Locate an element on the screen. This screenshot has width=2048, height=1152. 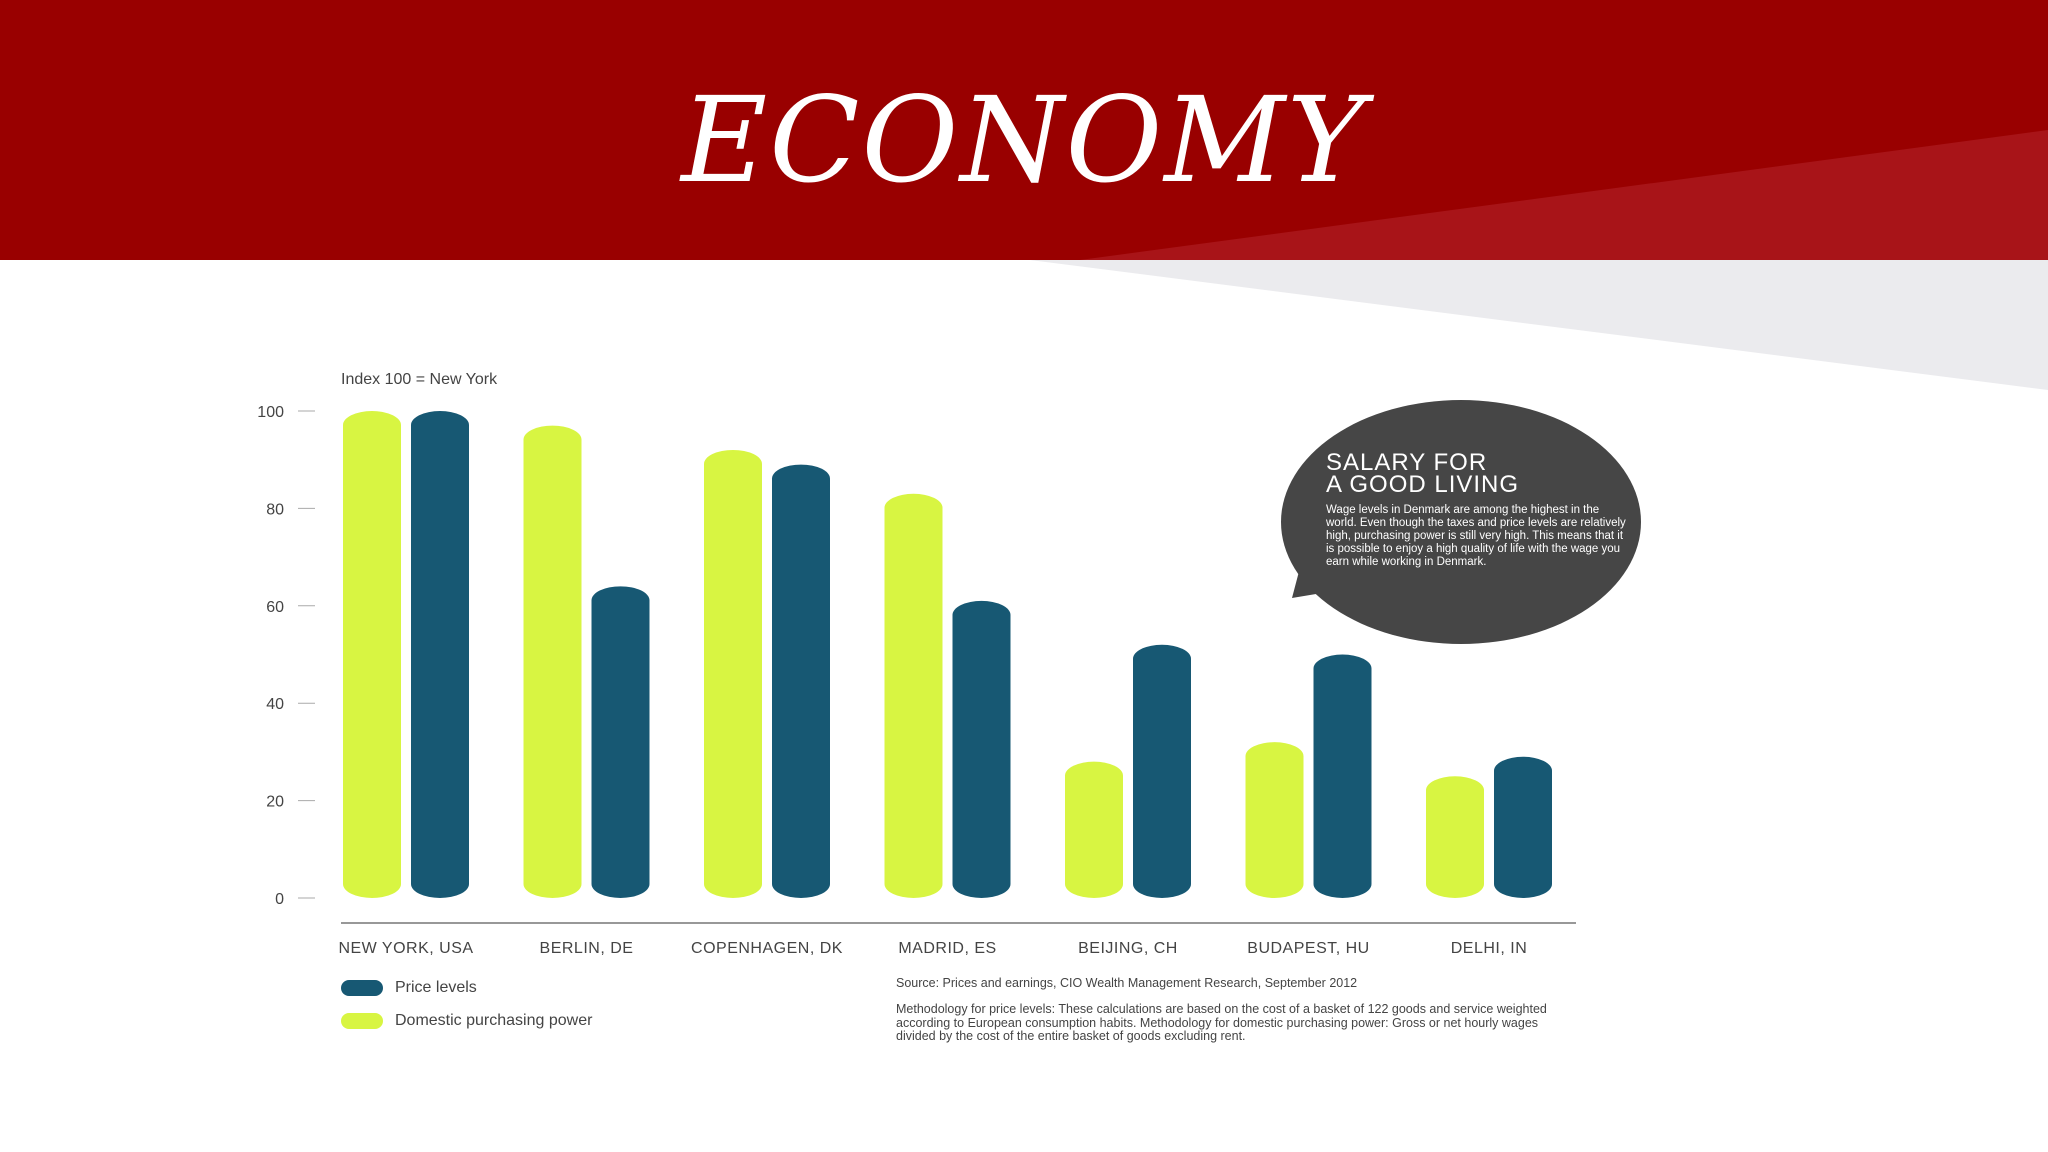
x-tick-label: DELHI, IN is located at coordinates (1489, 948).